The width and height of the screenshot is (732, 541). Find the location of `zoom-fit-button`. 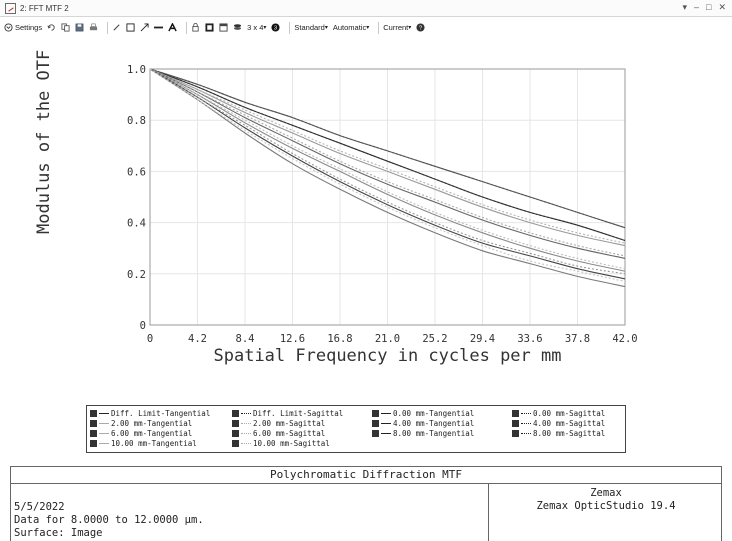

zoom-fit-button is located at coordinates (209, 28).